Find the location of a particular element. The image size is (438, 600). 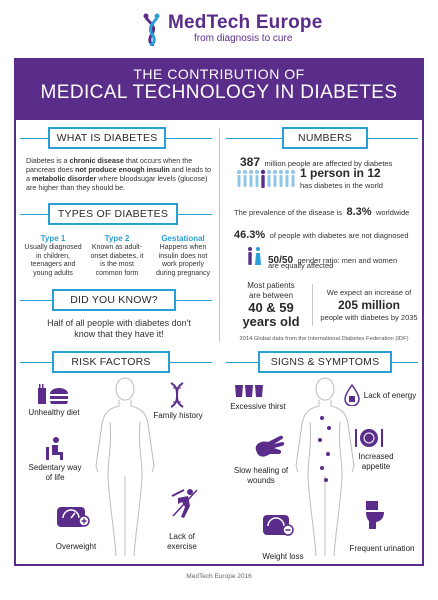

gender-text2: are equally affected is located at coordinates (301, 265).